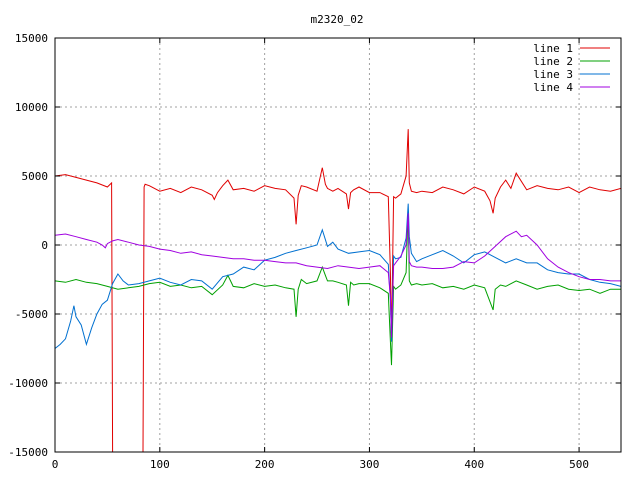 This screenshot has width=640, height=480. Describe the element at coordinates (579, 464) in the screenshot. I see `x-tick-label: 500` at that location.